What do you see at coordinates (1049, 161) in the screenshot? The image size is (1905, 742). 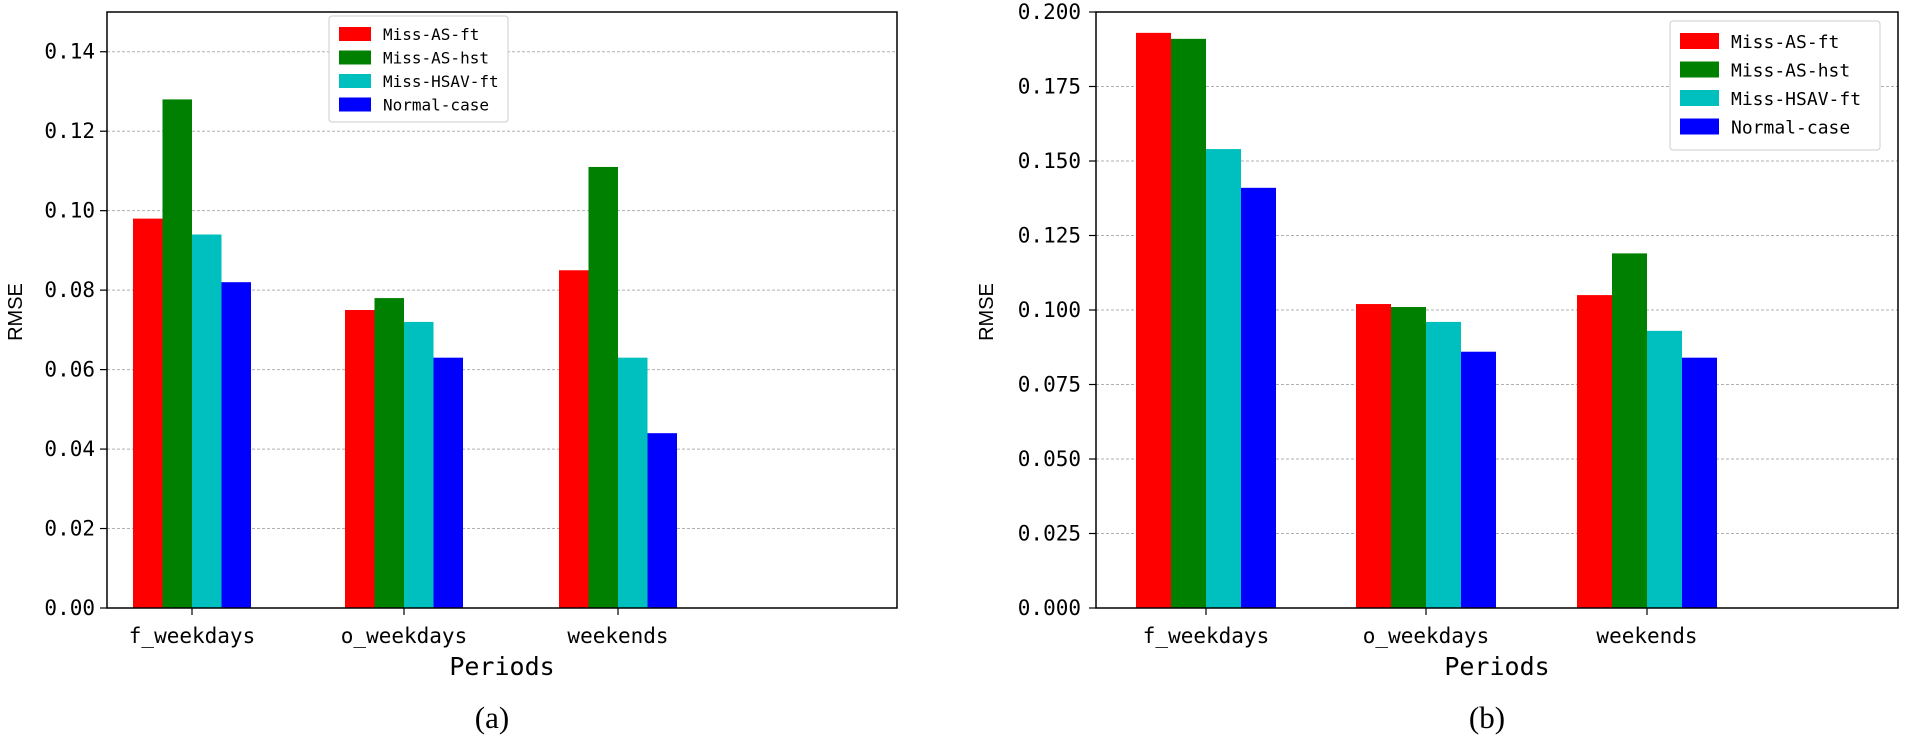 I see `chart-b-y-tick-label: 0.150` at bounding box center [1049, 161].